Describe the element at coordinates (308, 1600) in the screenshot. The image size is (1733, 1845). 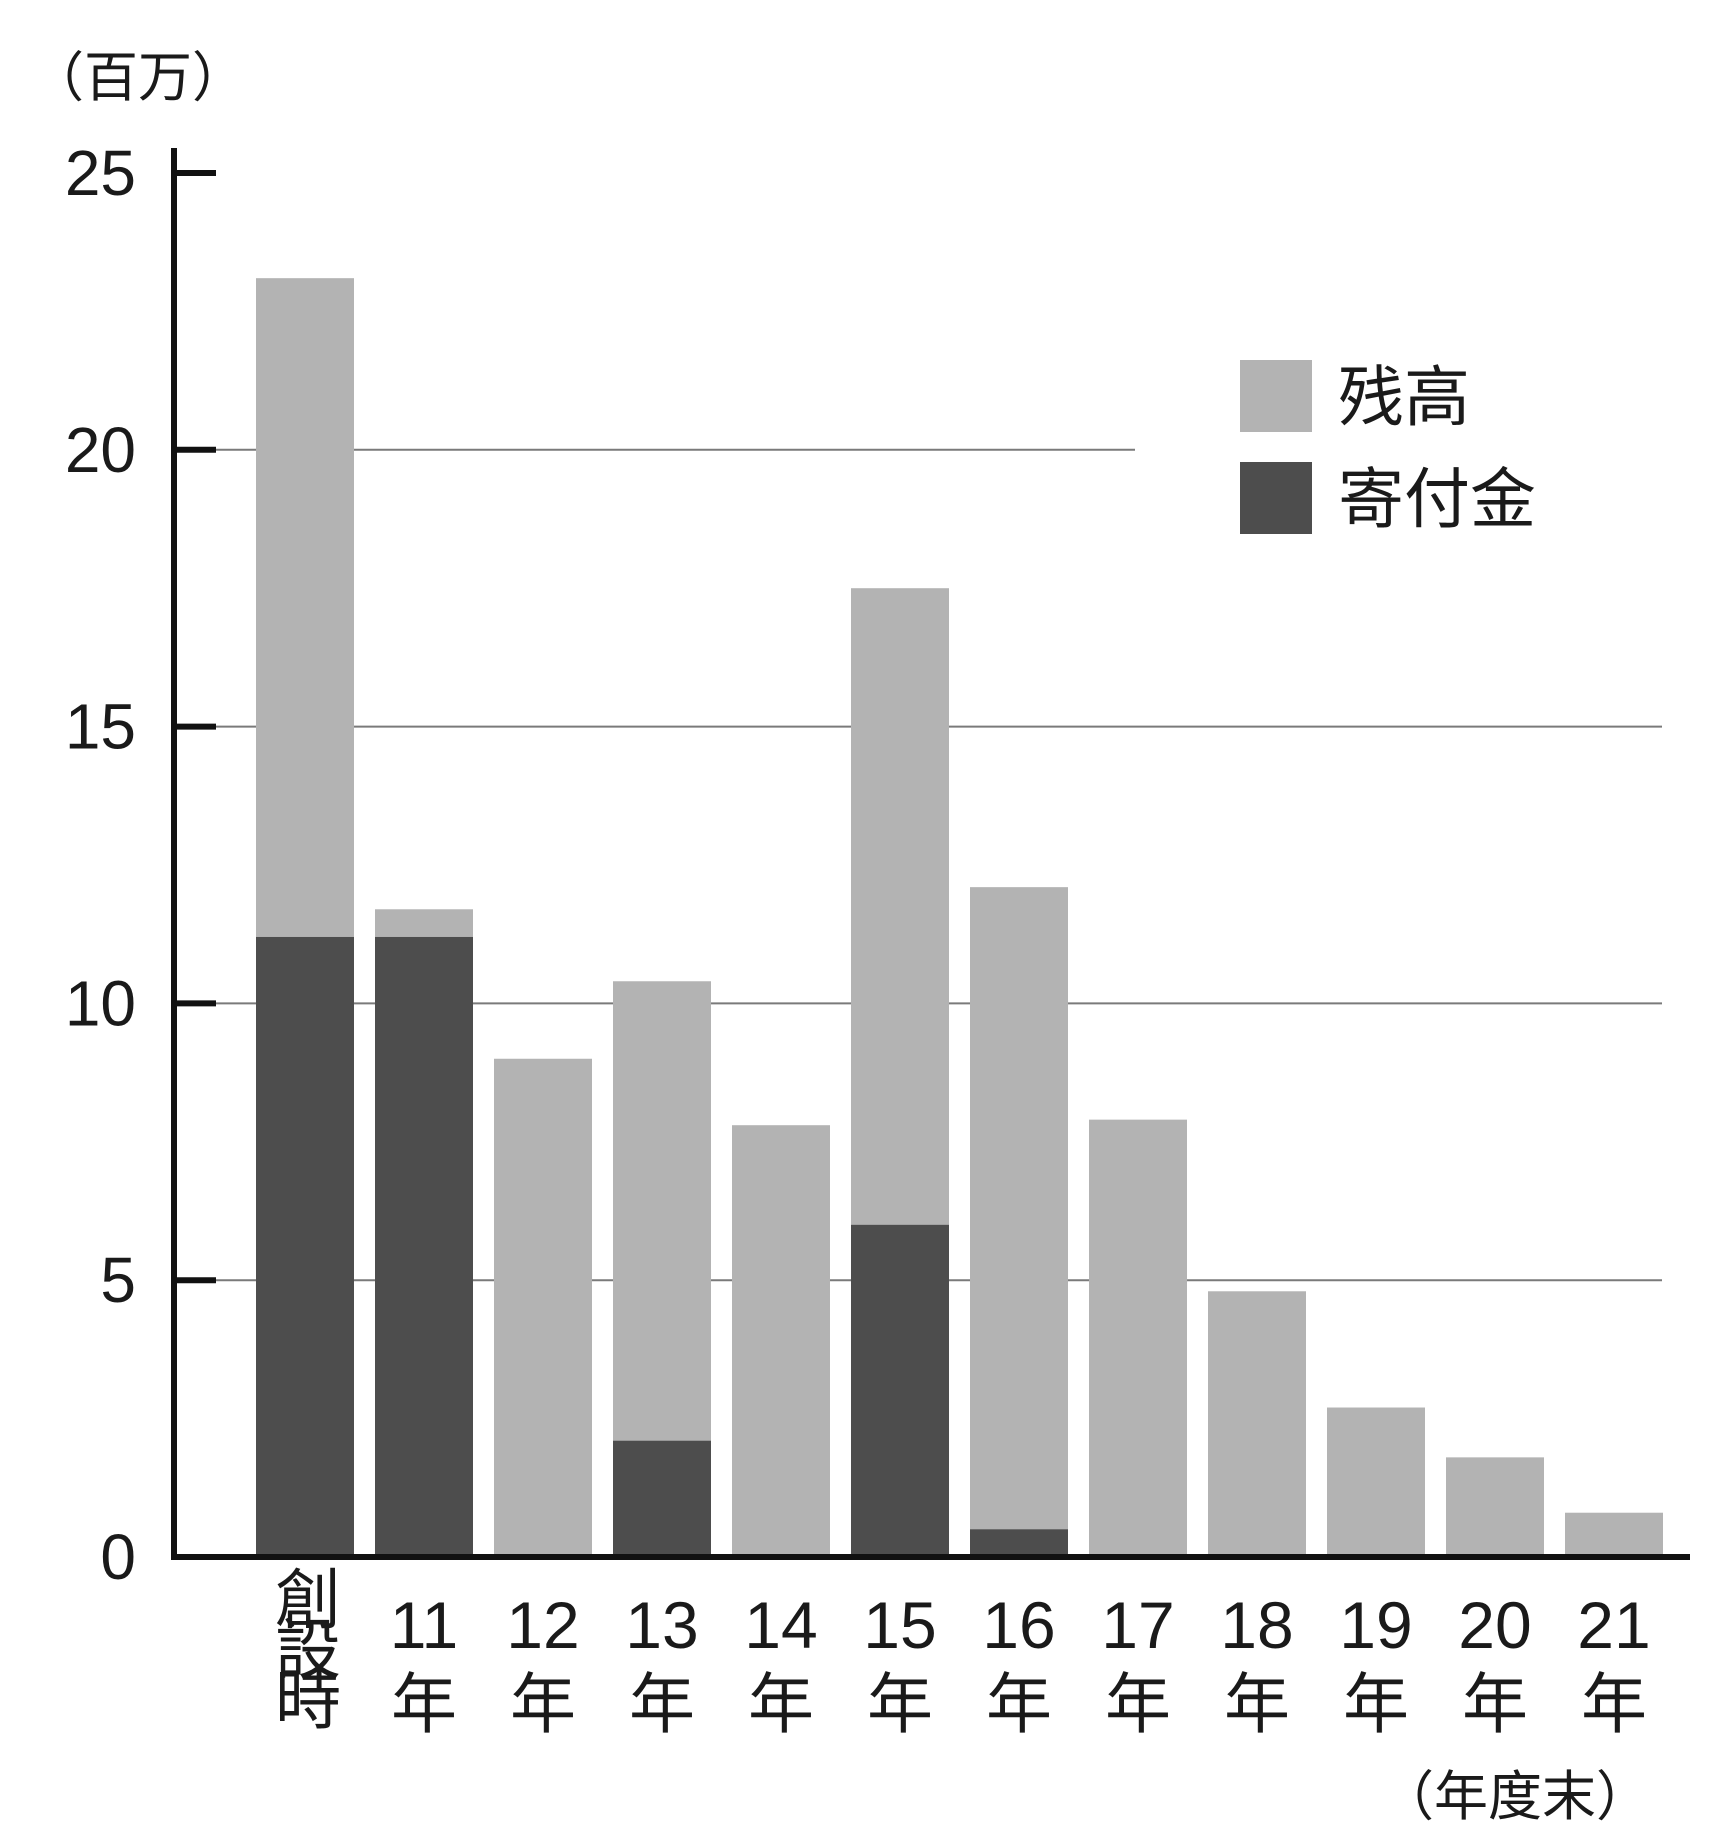
I see `category-label-char: 創` at that location.